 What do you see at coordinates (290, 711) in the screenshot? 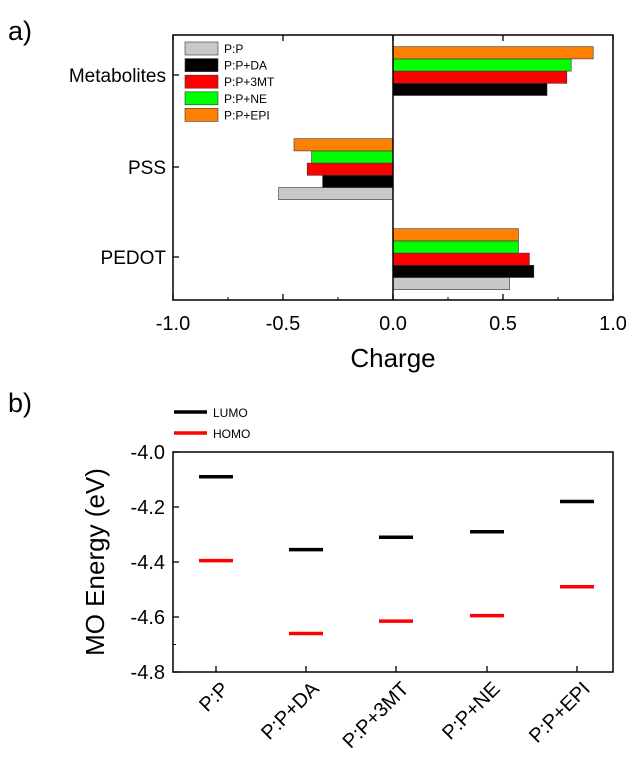
I see `x-tick-label: P:P+DA` at bounding box center [290, 711].